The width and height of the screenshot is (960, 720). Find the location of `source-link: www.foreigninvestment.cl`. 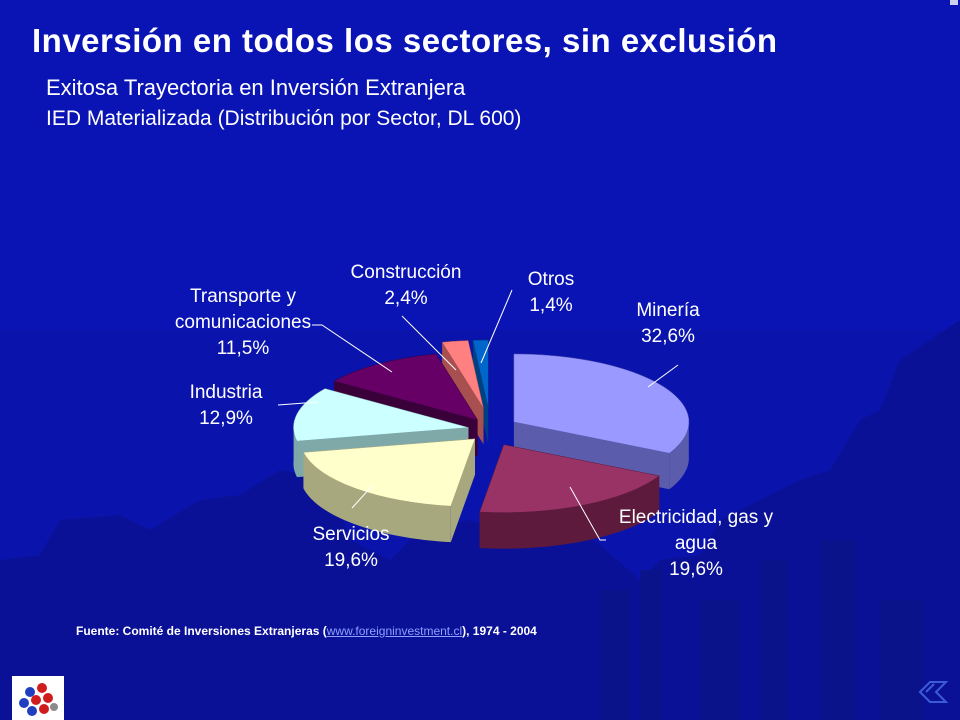

source-link: www.foreigninvestment.cl is located at coordinates (394, 631).